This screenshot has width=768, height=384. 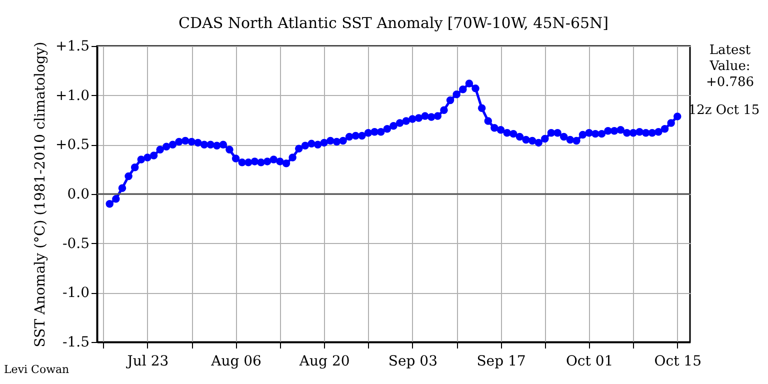 What do you see at coordinates (73, 46) in the screenshot?
I see `y-tick-label: +1.5` at bounding box center [73, 46].